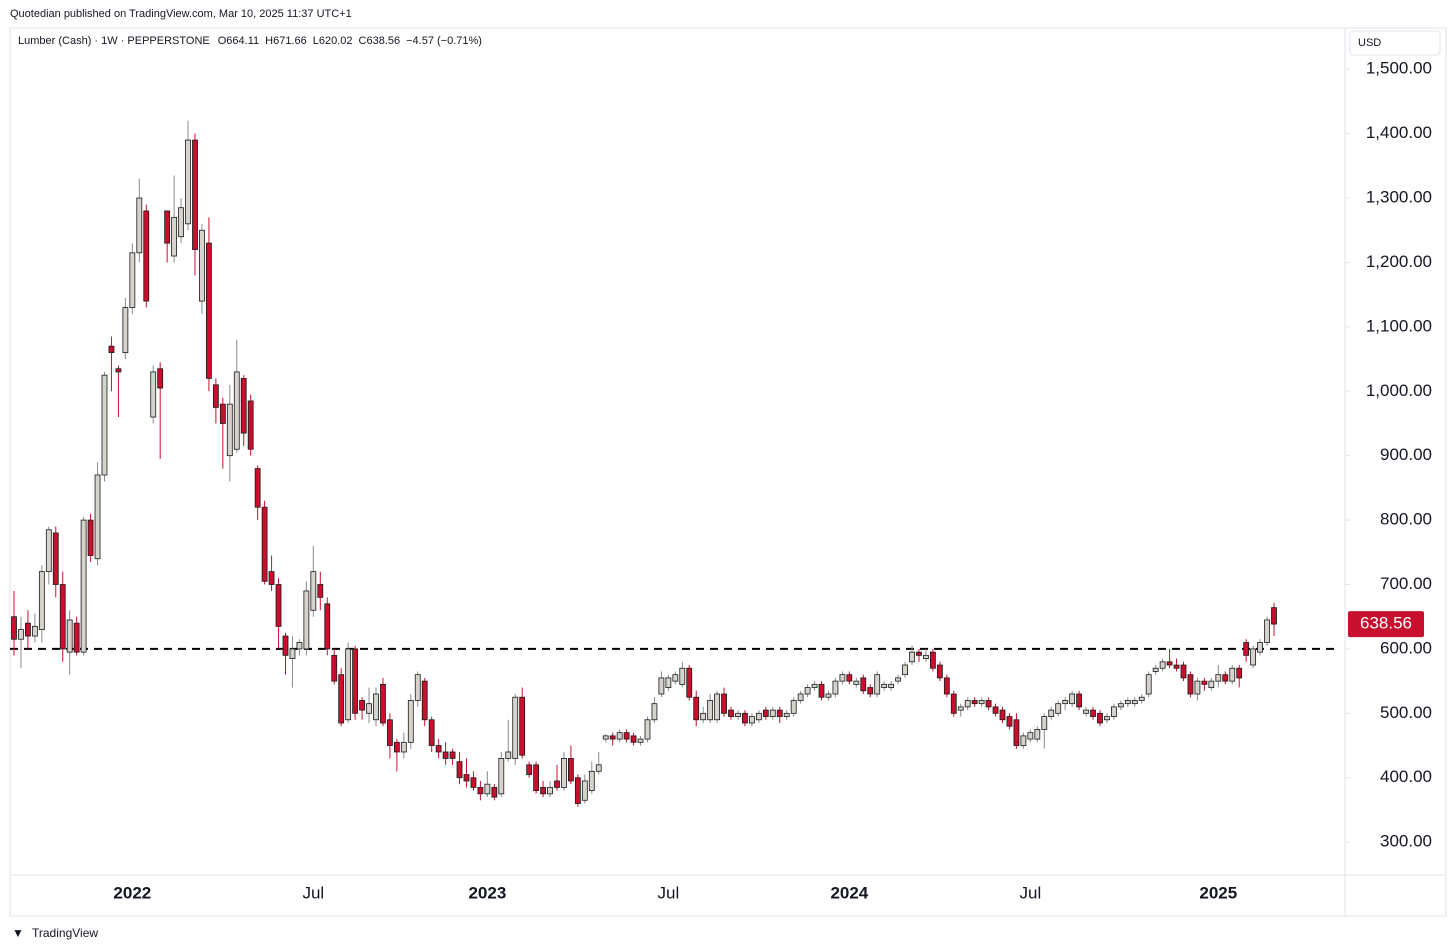 The image size is (1456, 951). What do you see at coordinates (1399, 261) in the screenshot?
I see `y-tick-label: 1,200.00` at bounding box center [1399, 261].